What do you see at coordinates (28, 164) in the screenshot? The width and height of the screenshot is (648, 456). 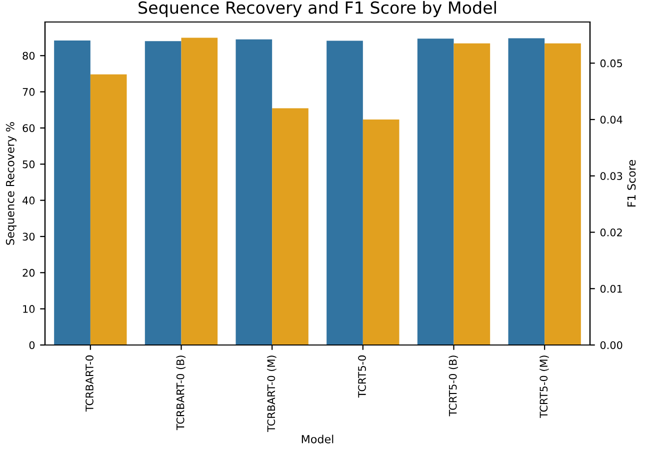 I see `y-tick-label: 50` at bounding box center [28, 164].